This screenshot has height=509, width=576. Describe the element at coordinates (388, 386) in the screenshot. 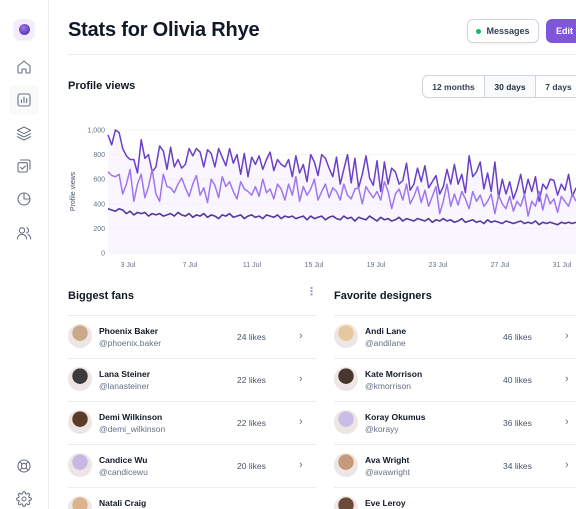

I see `person-handle: @kmorrison` at that location.